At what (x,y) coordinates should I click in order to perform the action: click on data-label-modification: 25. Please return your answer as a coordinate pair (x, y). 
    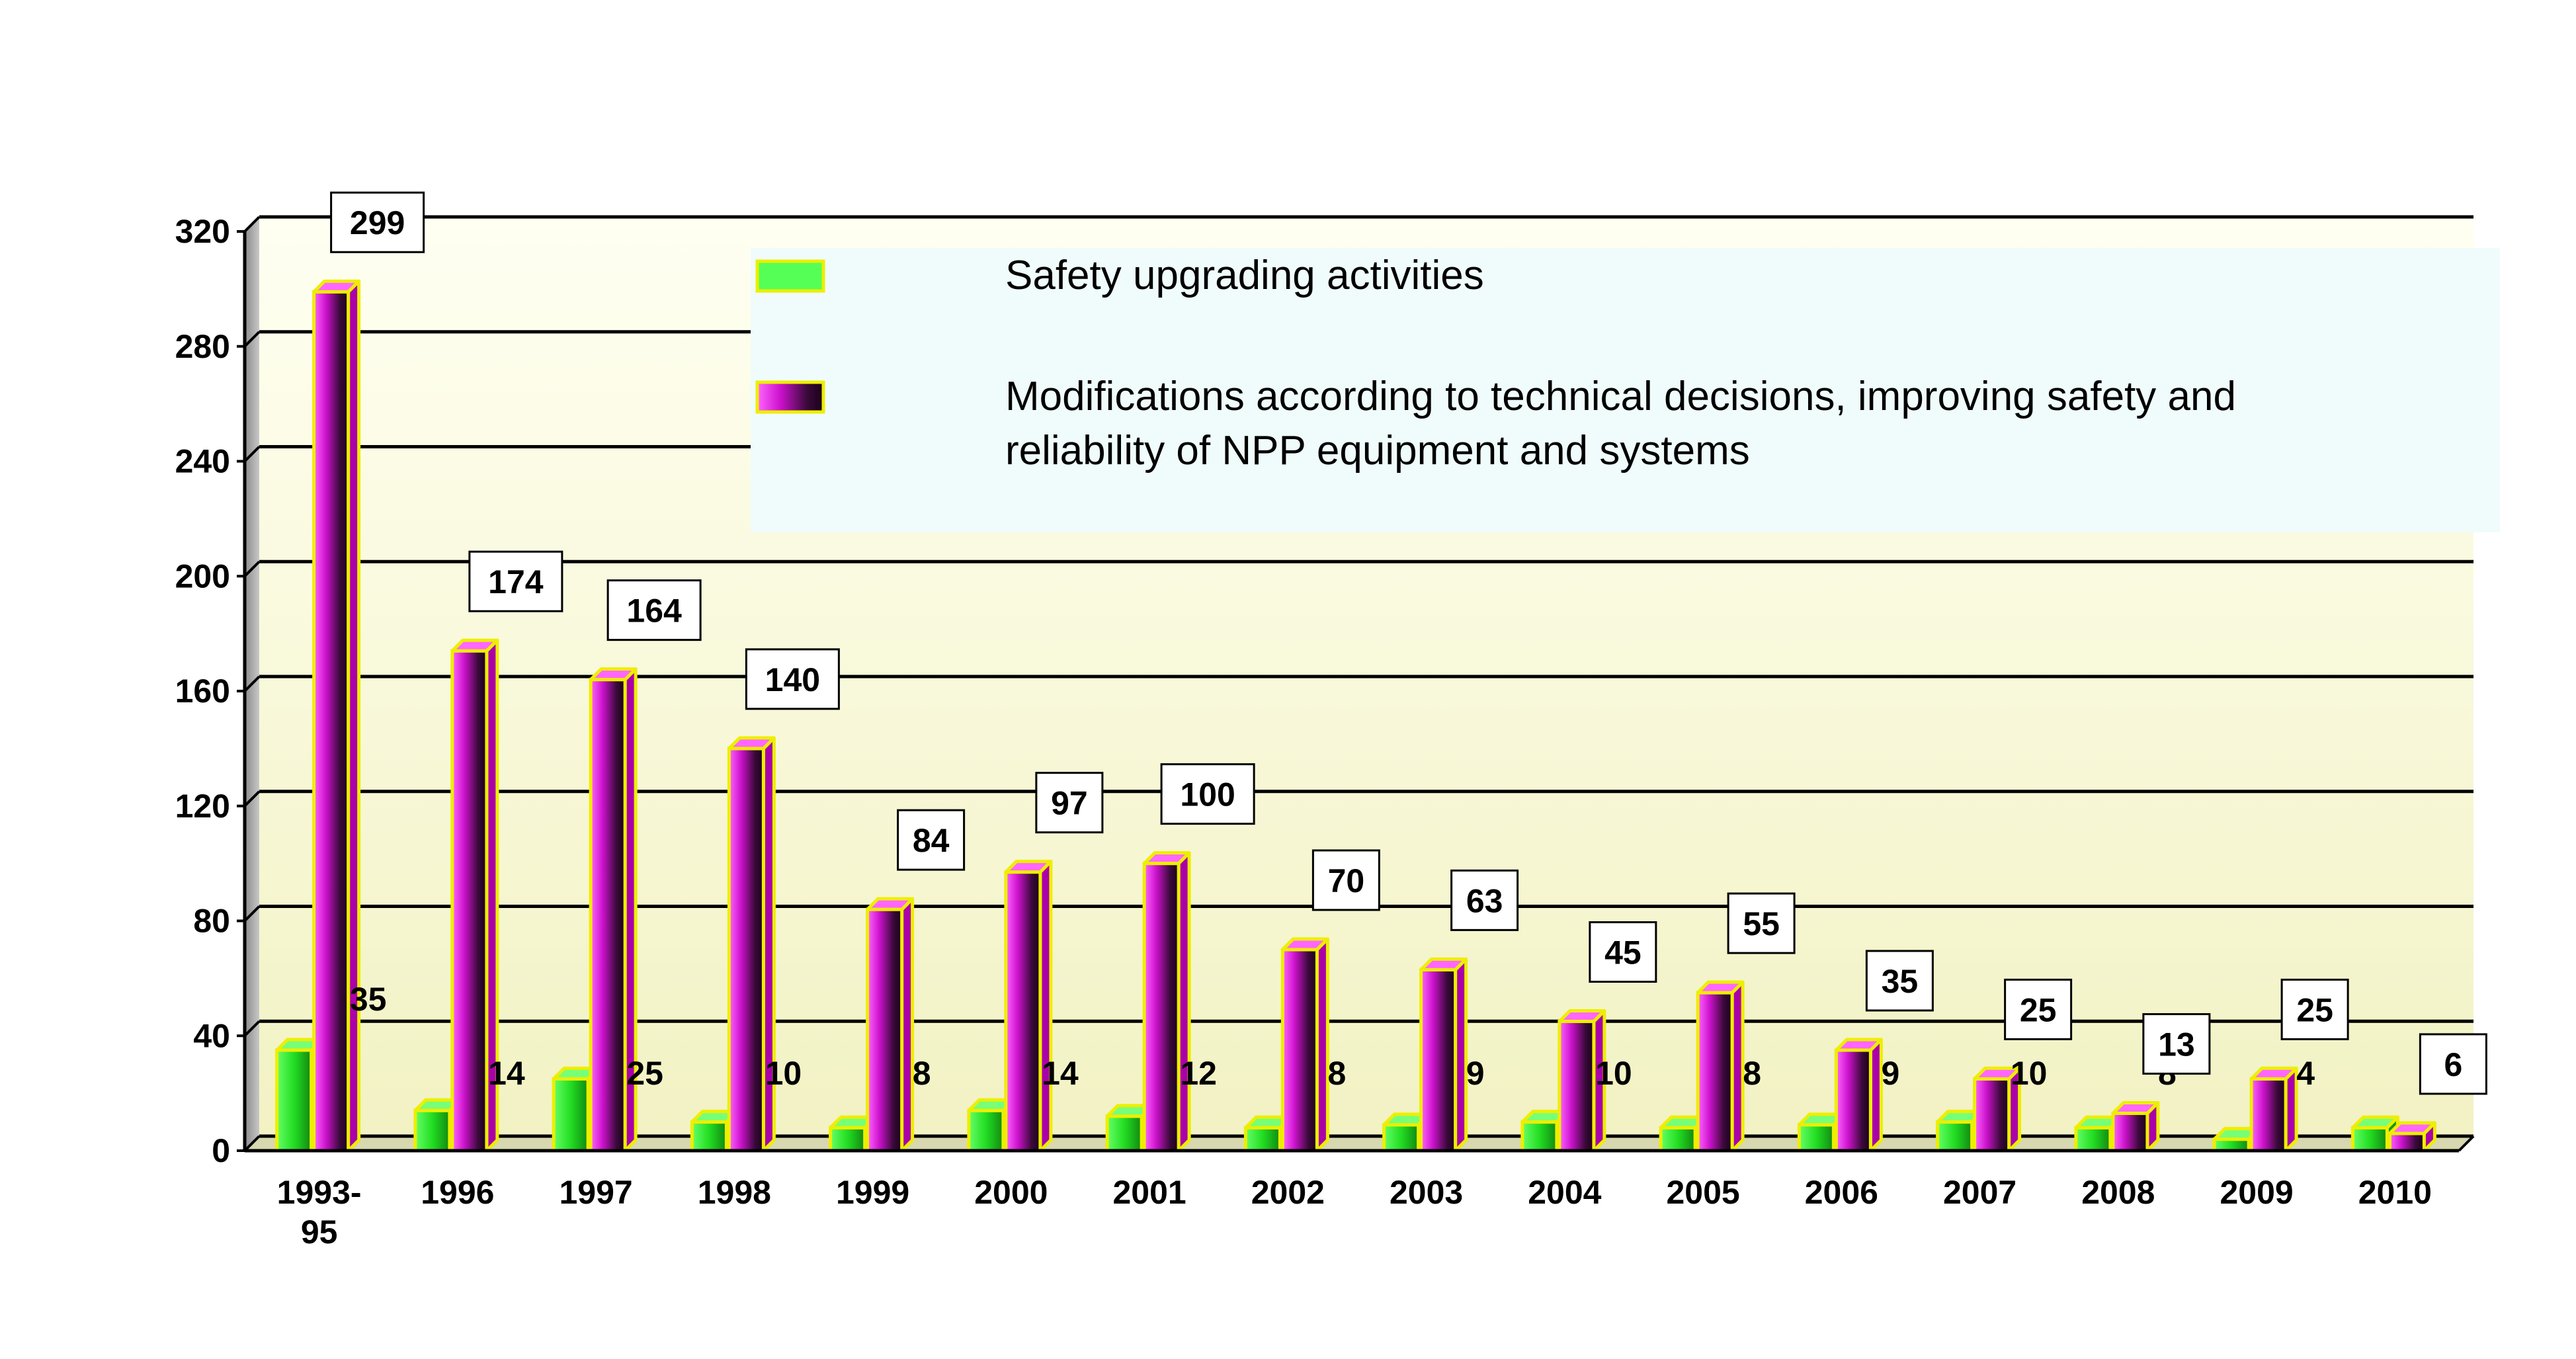
    Looking at the image, I should click on (2038, 1009).